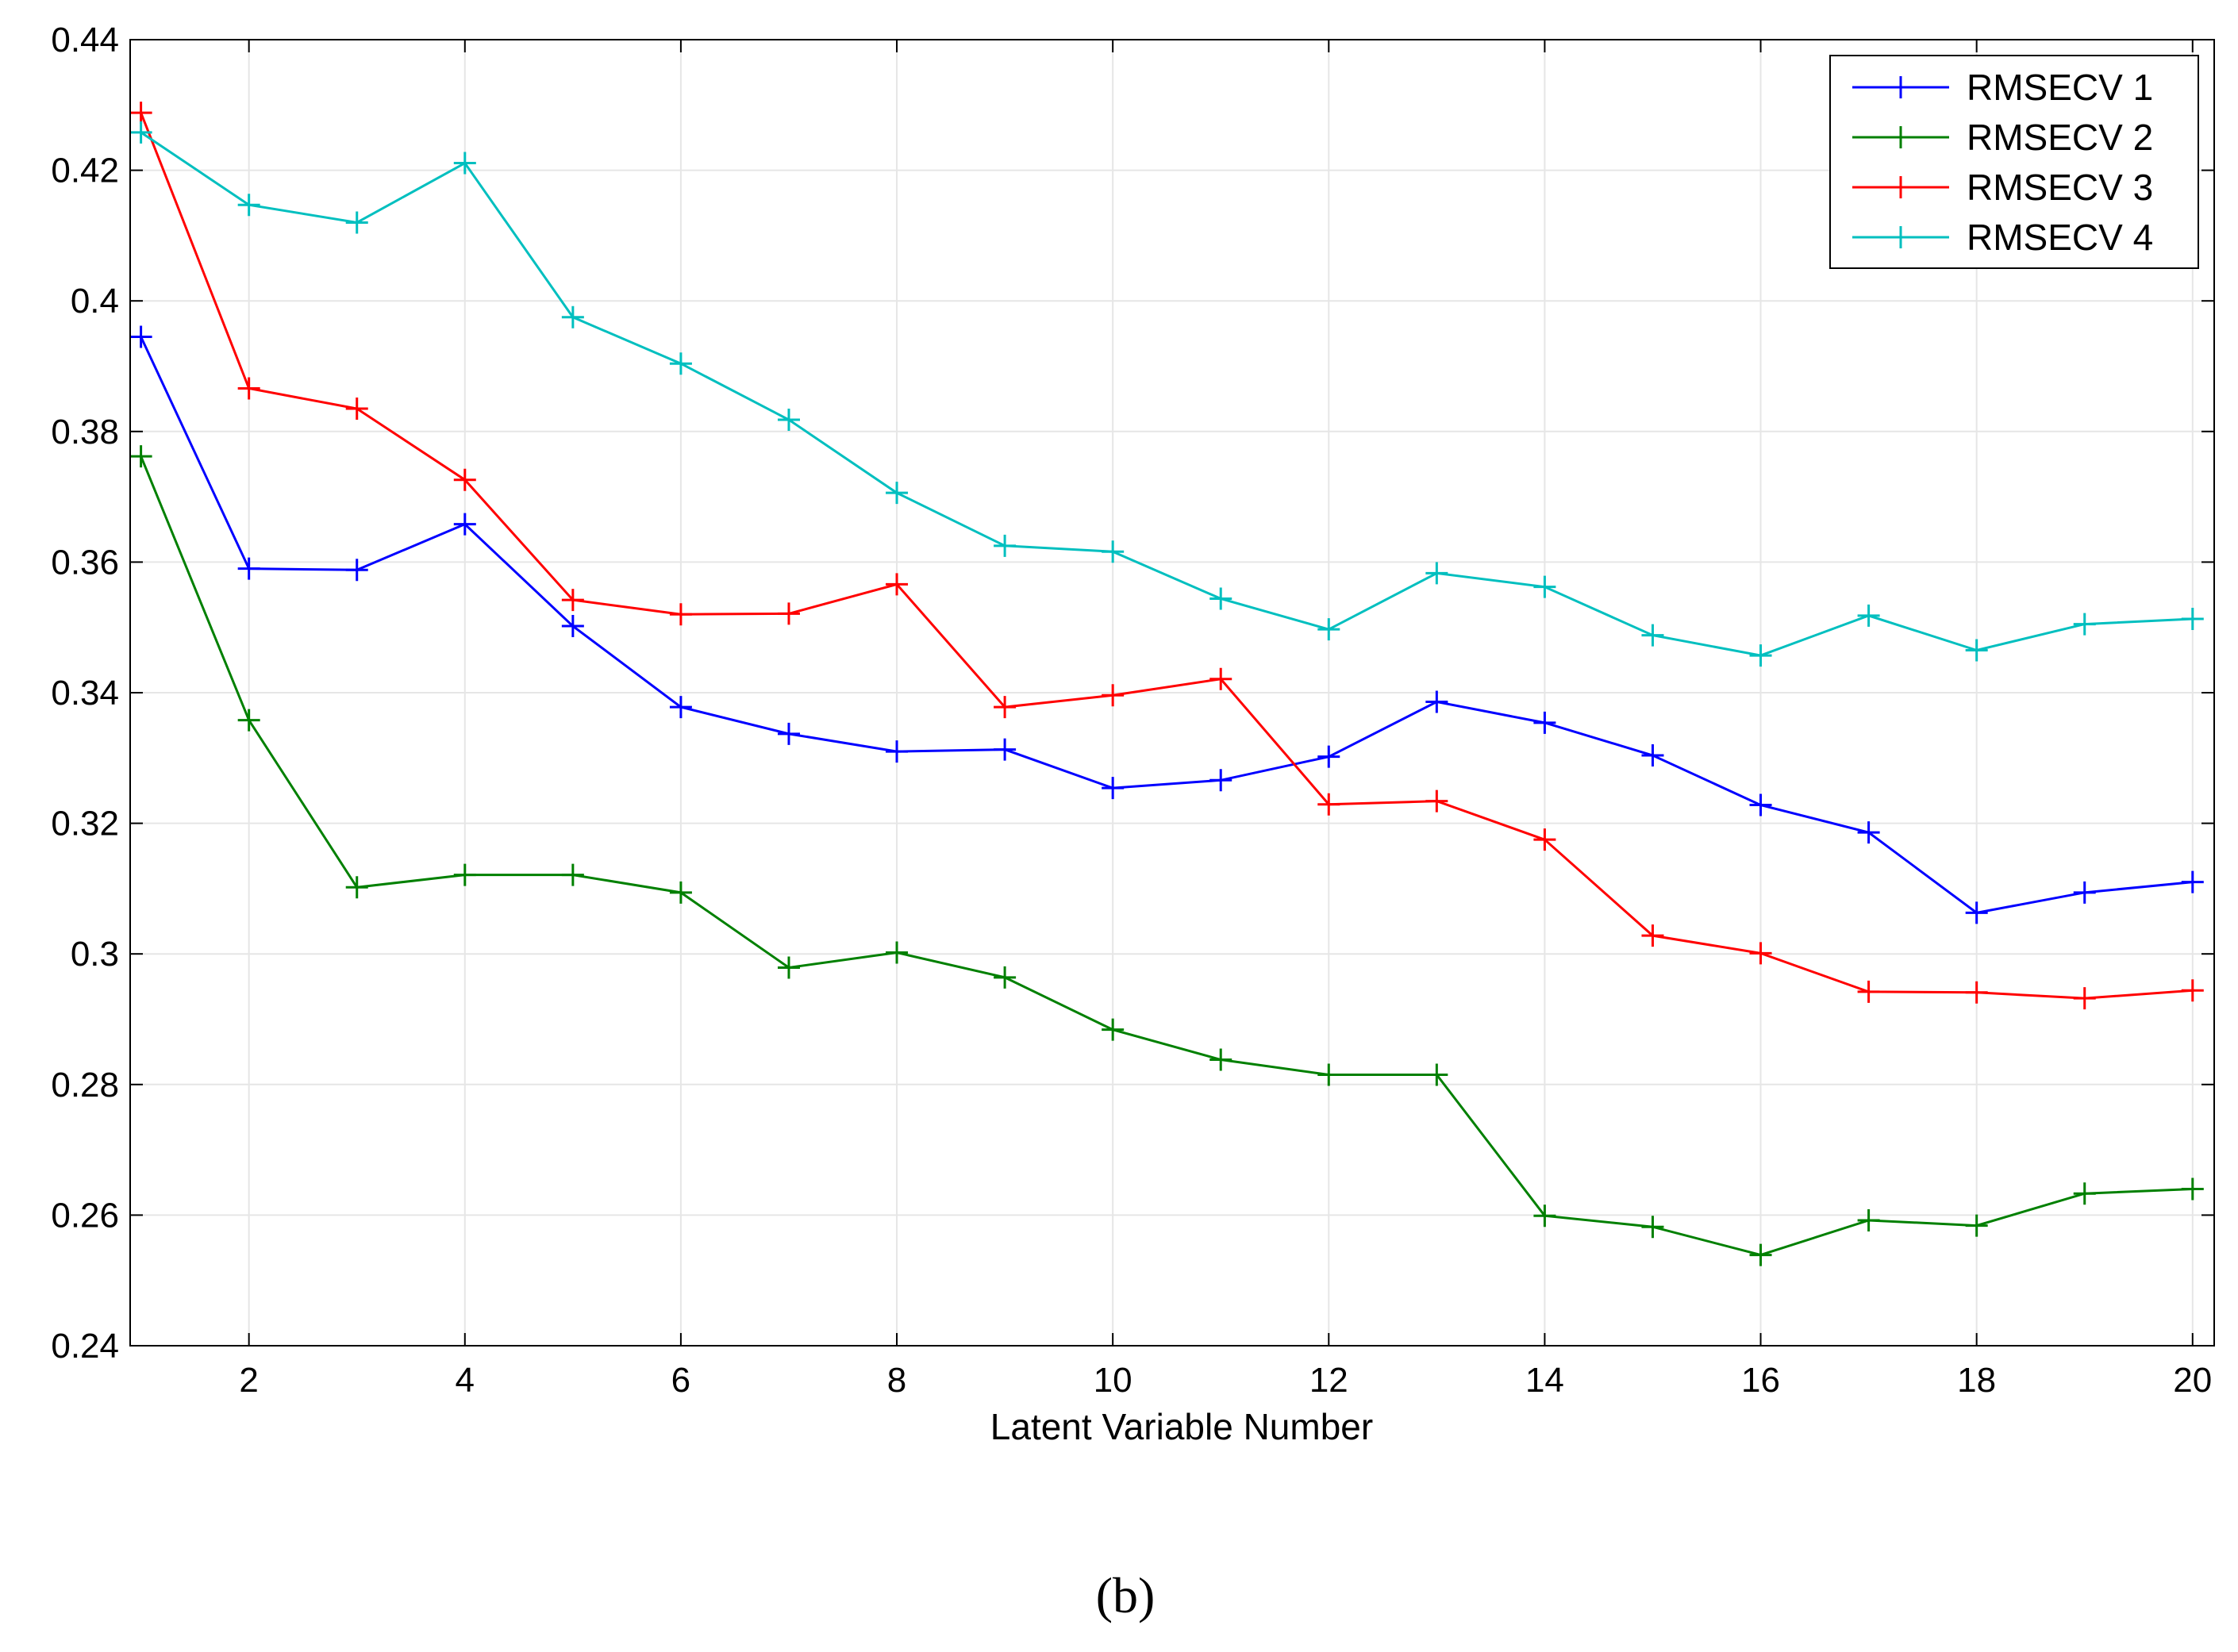 The height and width of the screenshot is (1652, 2238). I want to click on y-tick-label: 0.42, so click(85, 171).